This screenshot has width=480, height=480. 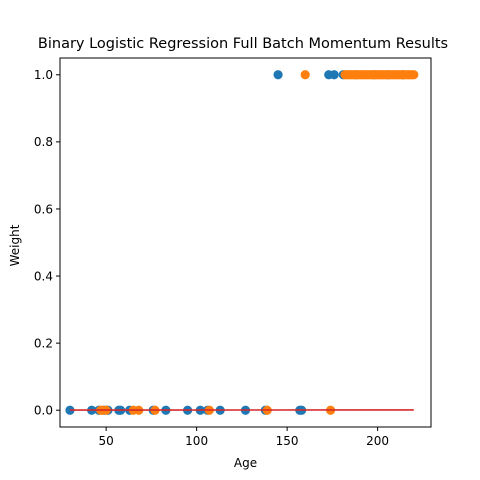 I want to click on x-tick-label: 100, so click(x=196, y=441).